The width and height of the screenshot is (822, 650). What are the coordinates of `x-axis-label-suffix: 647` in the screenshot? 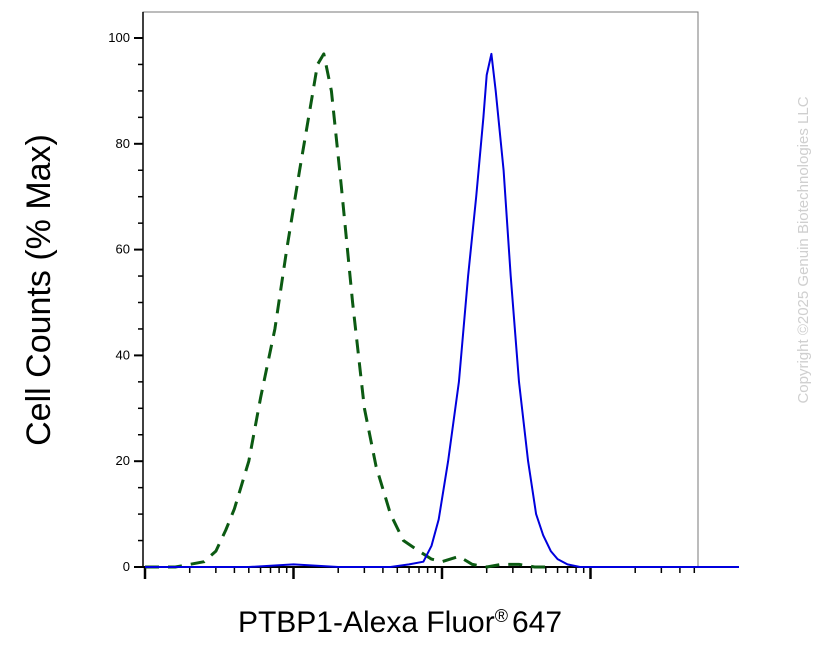 It's located at (537, 622).